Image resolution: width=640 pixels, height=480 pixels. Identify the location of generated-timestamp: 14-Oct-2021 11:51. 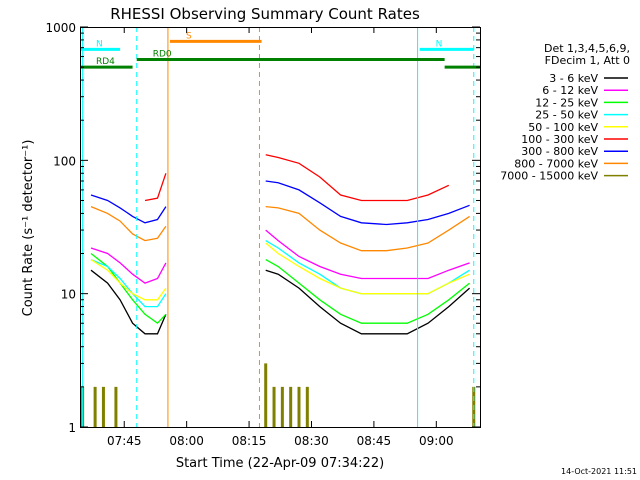
(599, 471).